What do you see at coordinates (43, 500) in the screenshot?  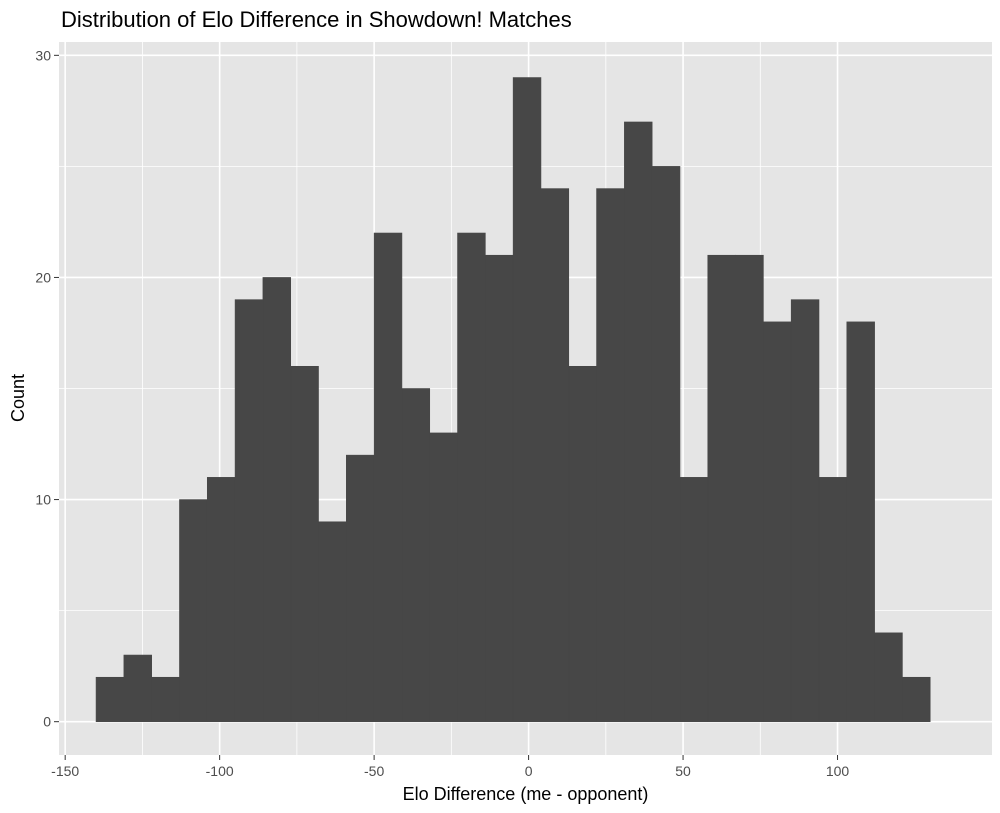 I see `y-tick-label: 10` at bounding box center [43, 500].